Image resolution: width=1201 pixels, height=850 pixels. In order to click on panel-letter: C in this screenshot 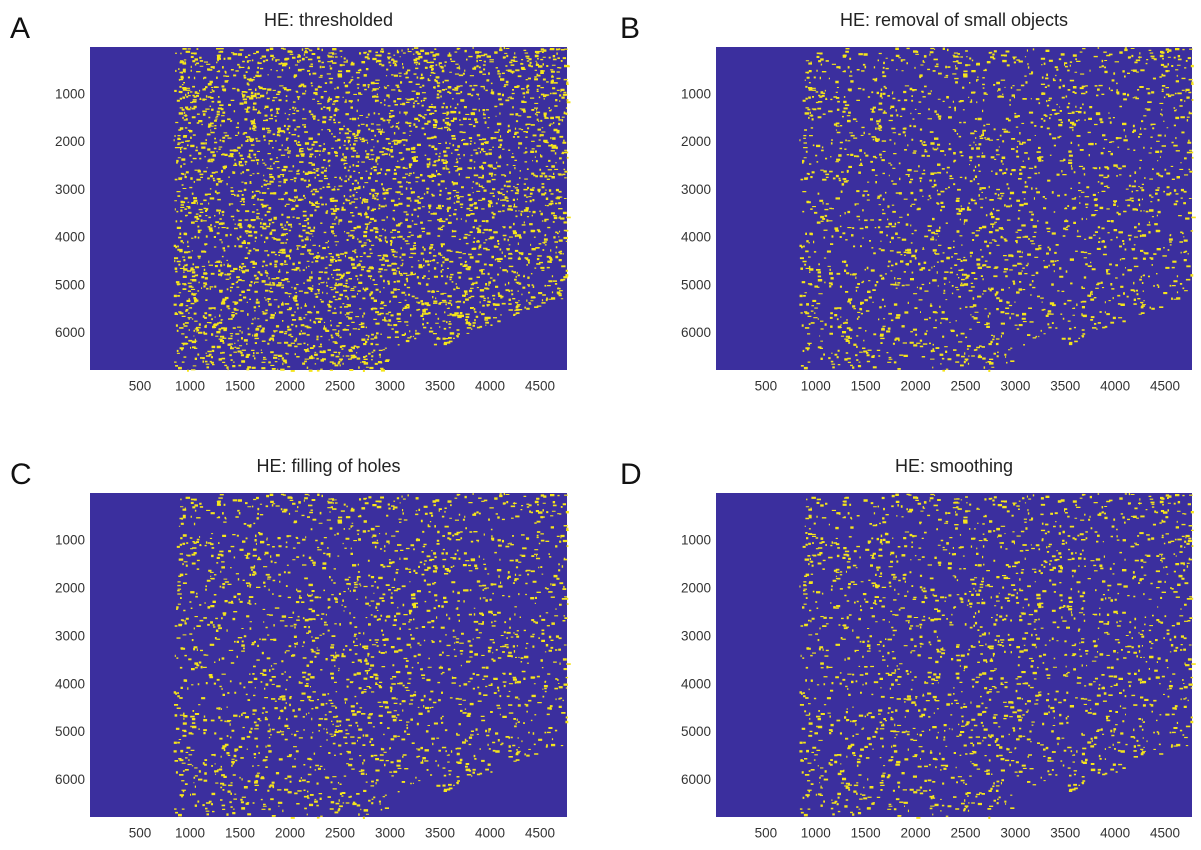, I will do `click(21, 474)`.